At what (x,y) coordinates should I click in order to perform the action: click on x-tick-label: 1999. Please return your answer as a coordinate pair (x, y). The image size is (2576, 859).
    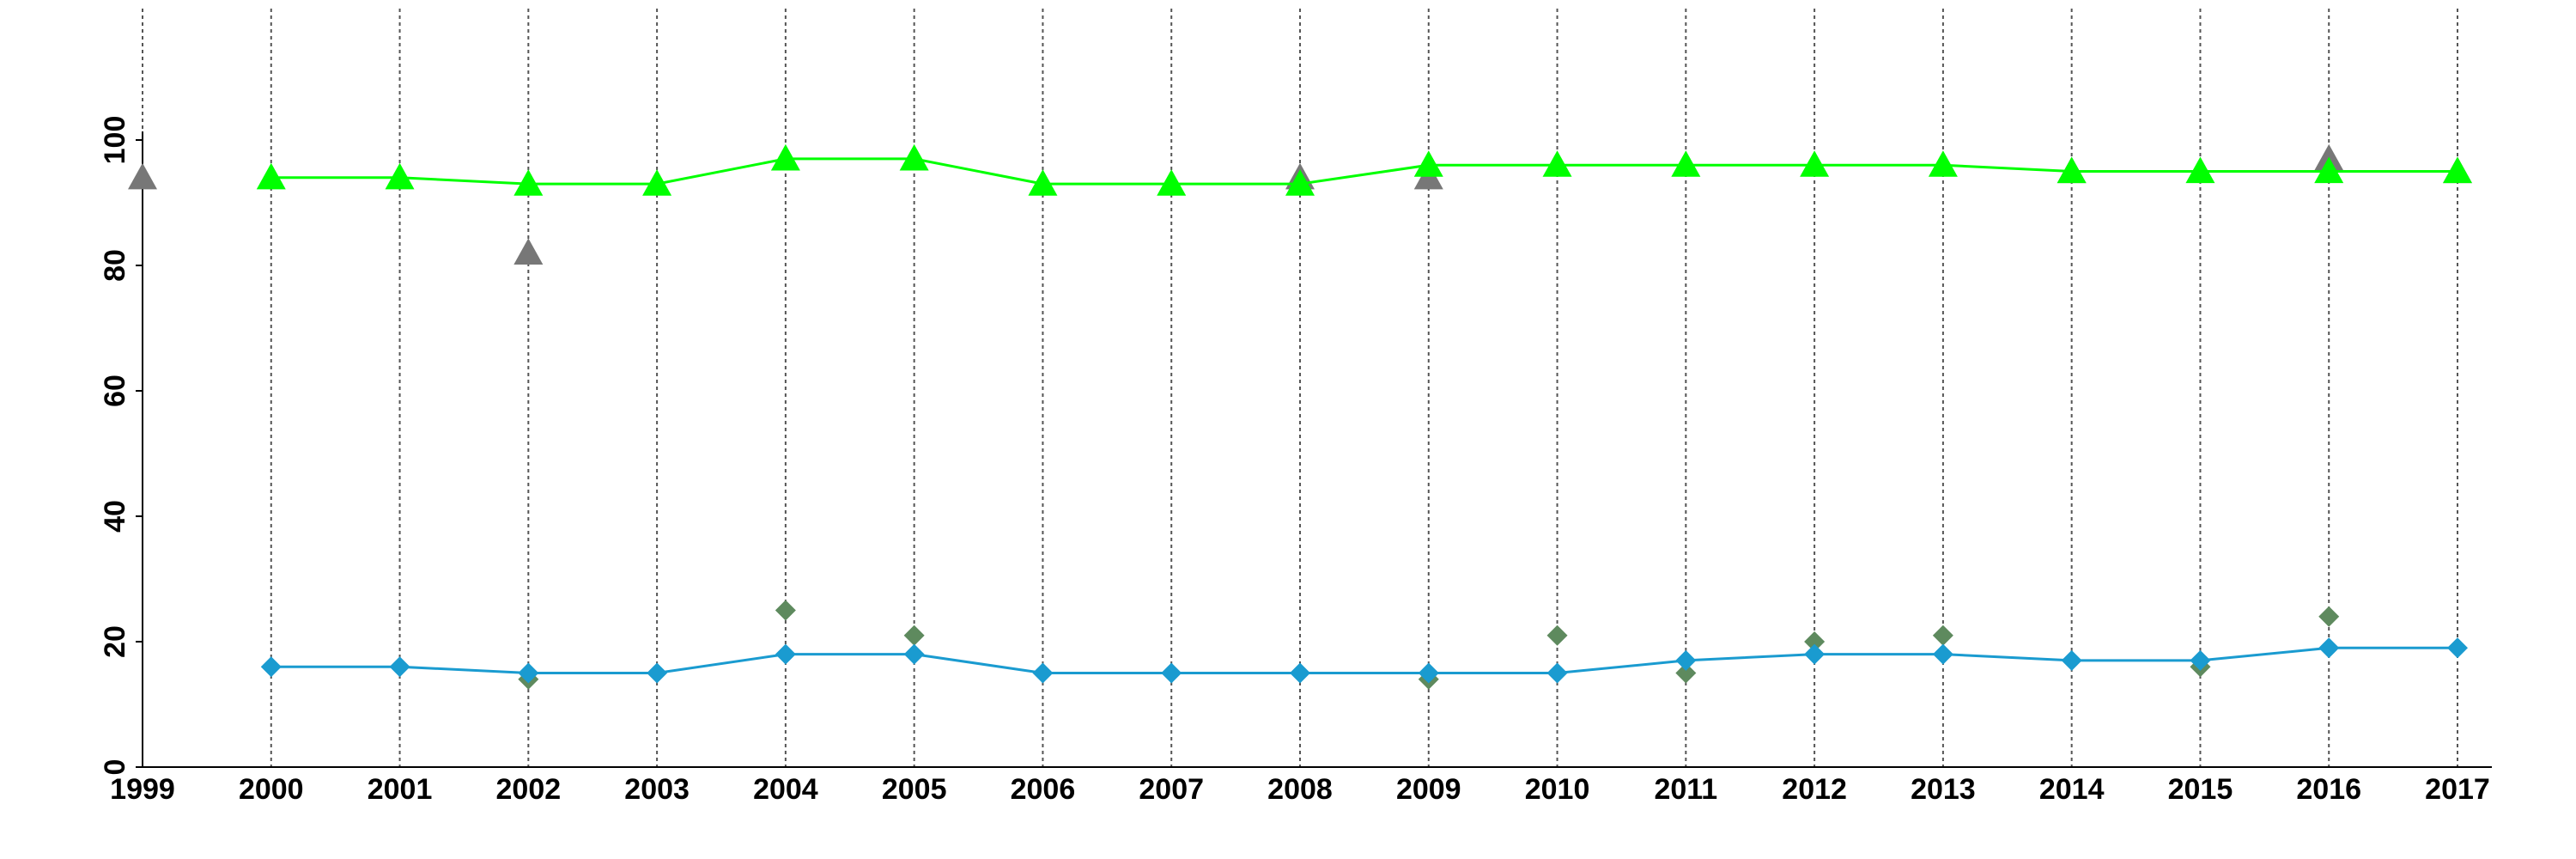
    Looking at the image, I should click on (143, 789).